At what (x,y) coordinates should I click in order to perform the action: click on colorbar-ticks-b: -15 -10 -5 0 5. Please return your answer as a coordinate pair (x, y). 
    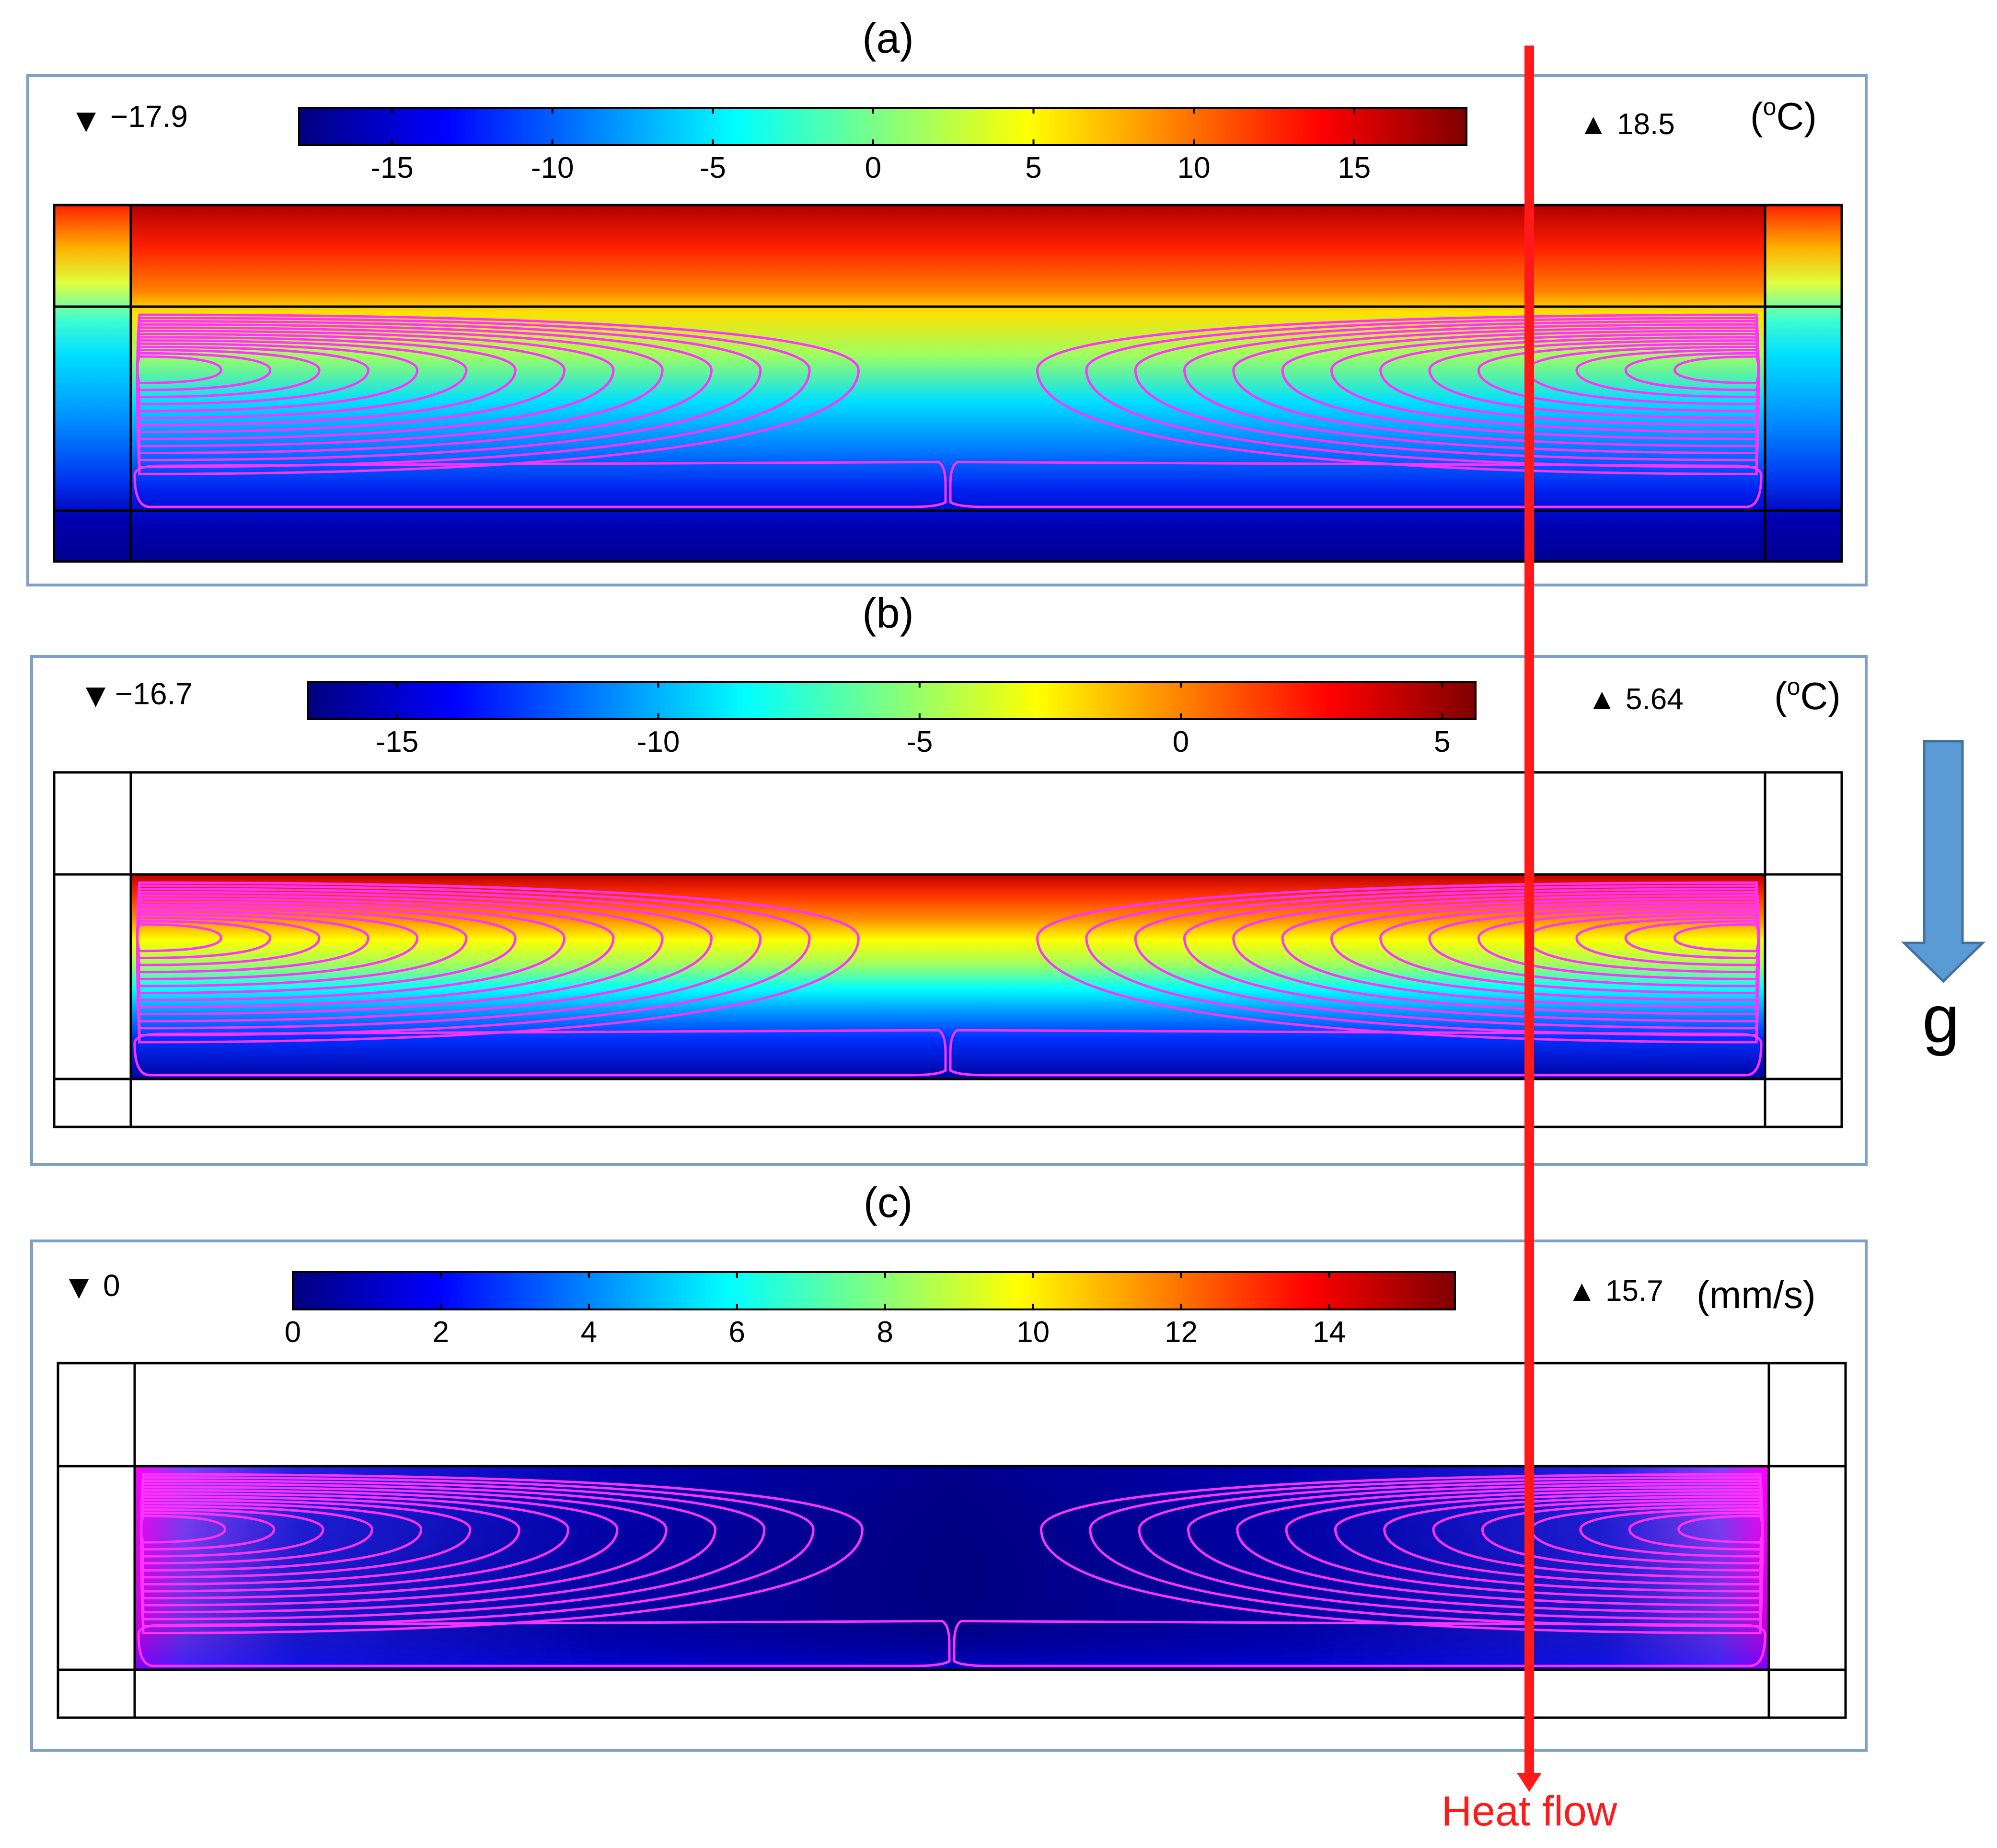
    Looking at the image, I should click on (913, 720).